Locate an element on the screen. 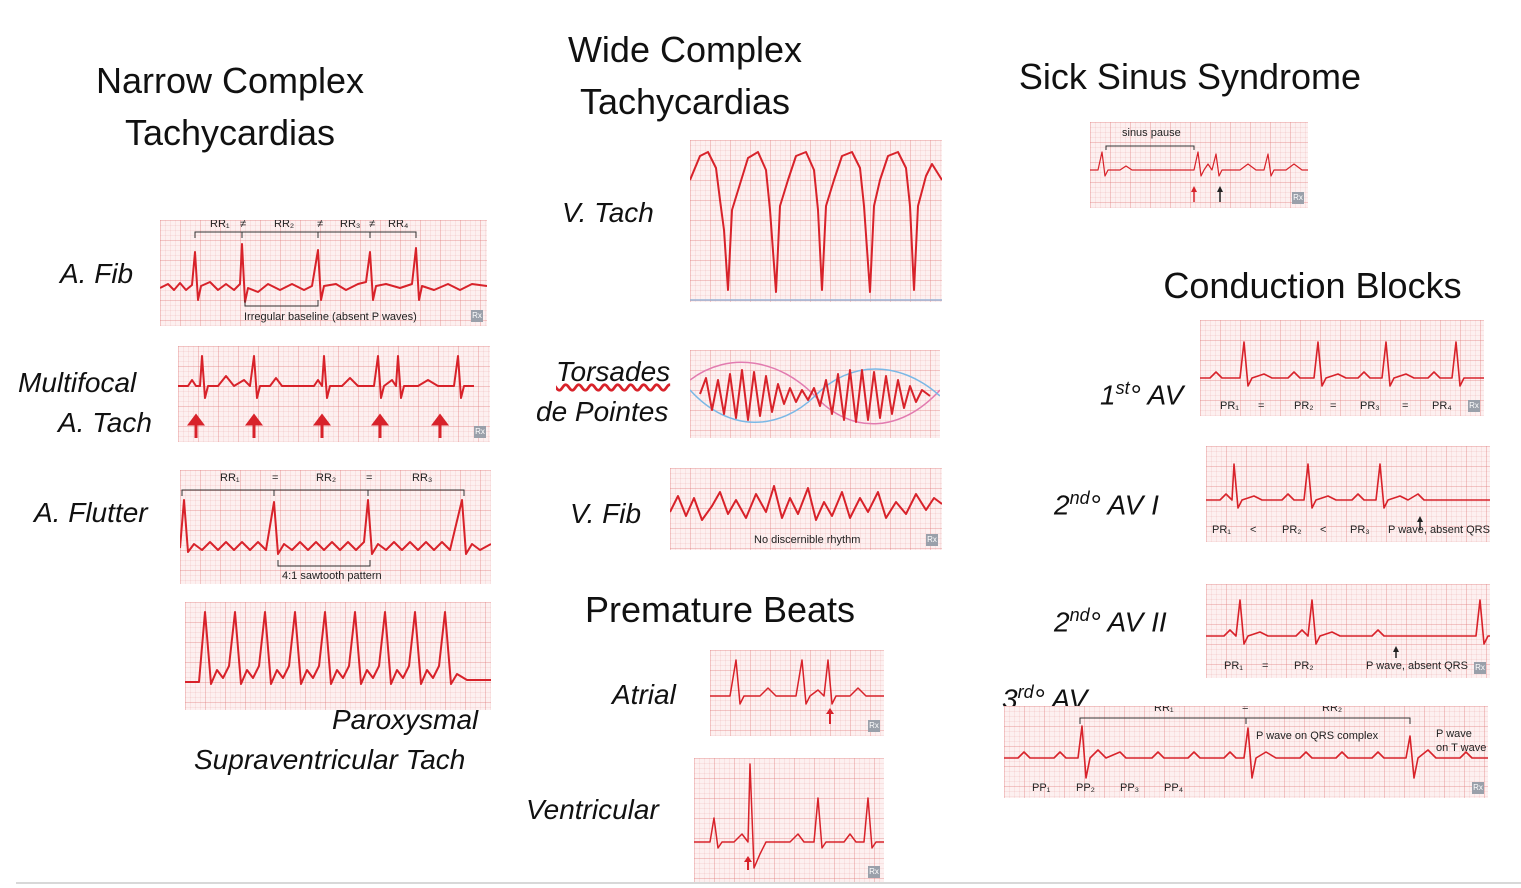 This screenshot has width=1521, height=888. av3-pp4: PP₄ is located at coordinates (1173, 788).